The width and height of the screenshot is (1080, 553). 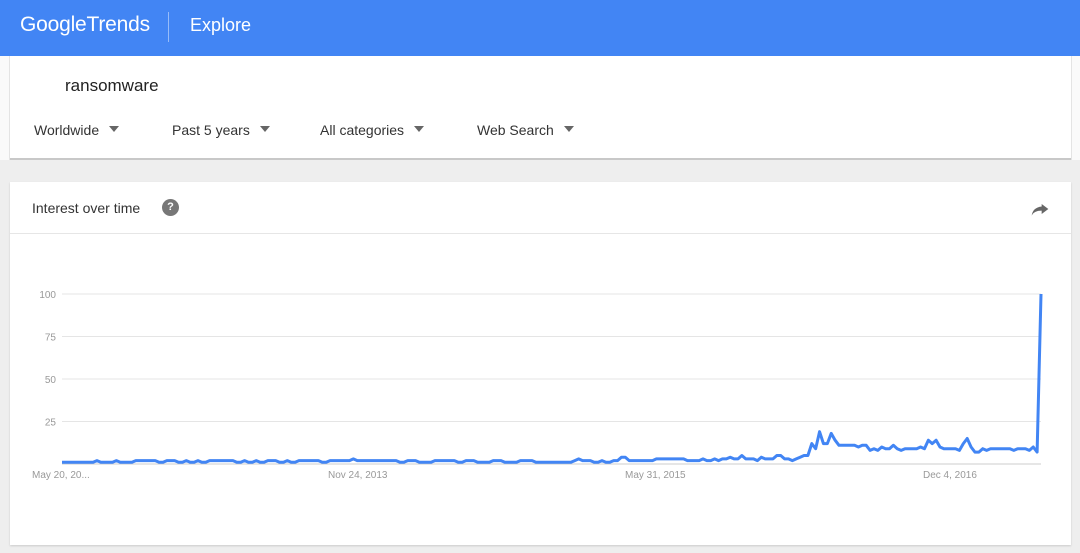 I want to click on y-tick-label: 25, so click(x=51, y=423).